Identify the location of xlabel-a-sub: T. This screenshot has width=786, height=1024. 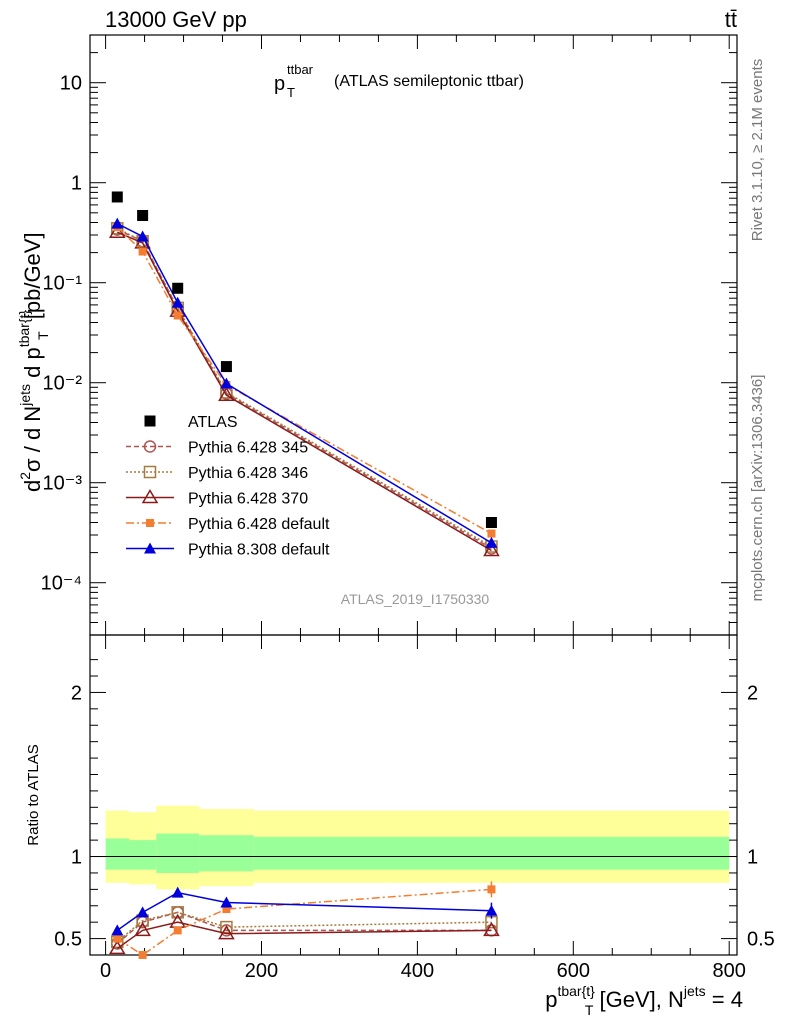
(589, 1010).